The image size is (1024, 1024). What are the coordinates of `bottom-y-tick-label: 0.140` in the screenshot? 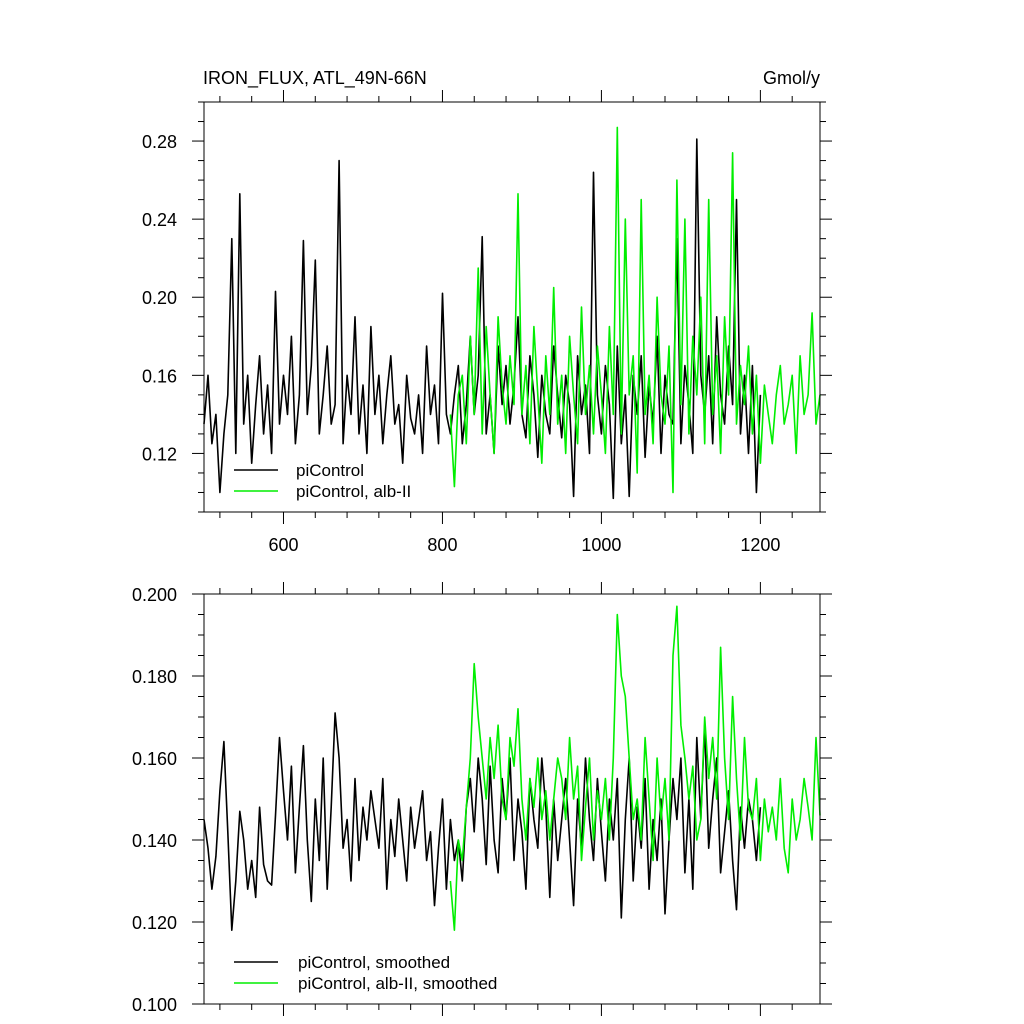 It's located at (154, 841).